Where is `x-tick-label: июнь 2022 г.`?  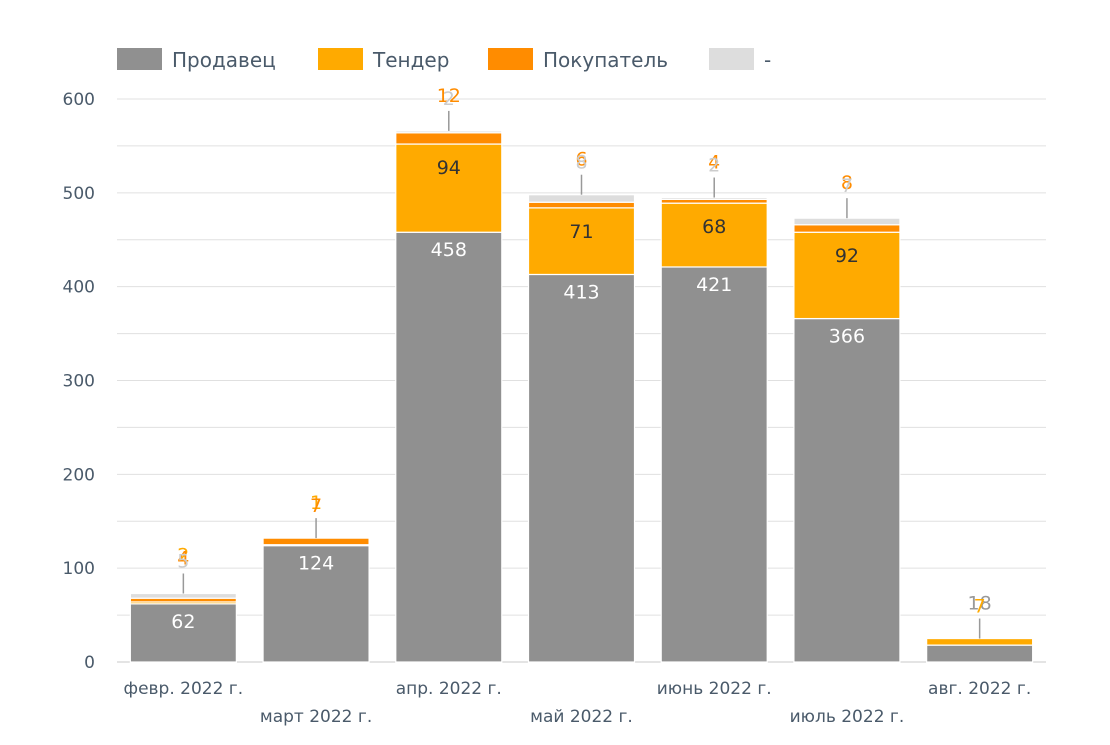 x-tick-label: июнь 2022 г. is located at coordinates (714, 689).